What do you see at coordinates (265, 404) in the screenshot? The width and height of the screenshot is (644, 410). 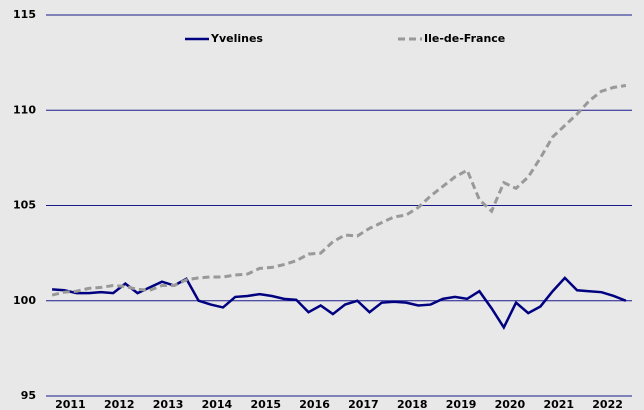 I see `x-tick-label: 2015` at bounding box center [265, 404].